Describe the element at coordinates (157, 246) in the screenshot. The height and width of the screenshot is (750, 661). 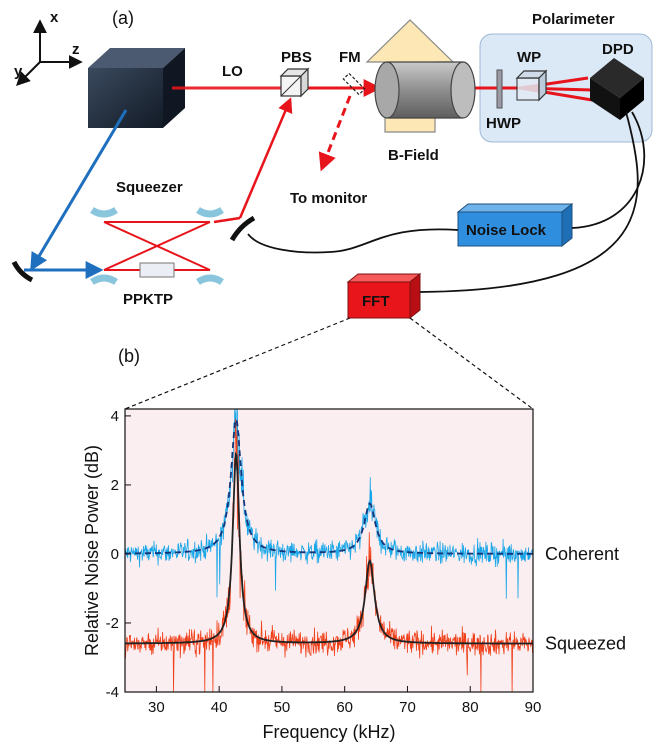
I see `squeezer-cavity` at that location.